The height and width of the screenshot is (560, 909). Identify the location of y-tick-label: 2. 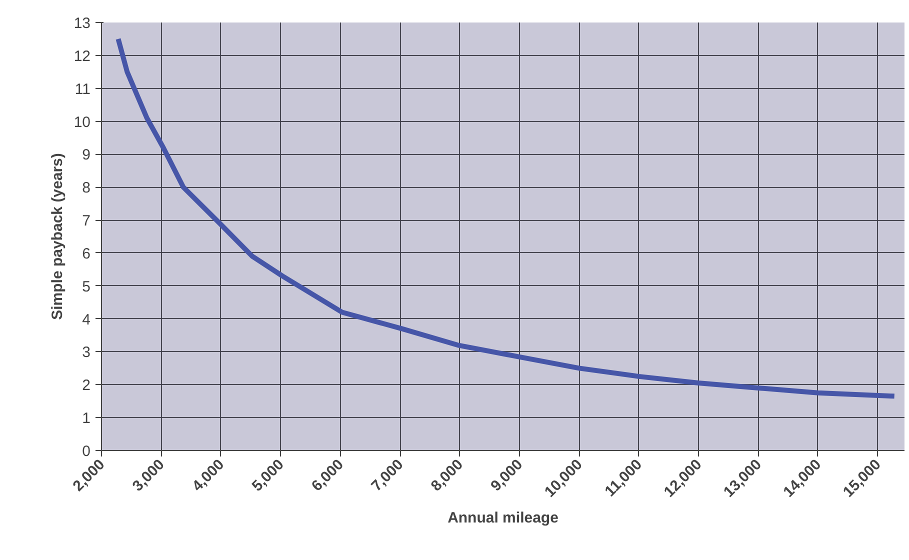
(86, 385).